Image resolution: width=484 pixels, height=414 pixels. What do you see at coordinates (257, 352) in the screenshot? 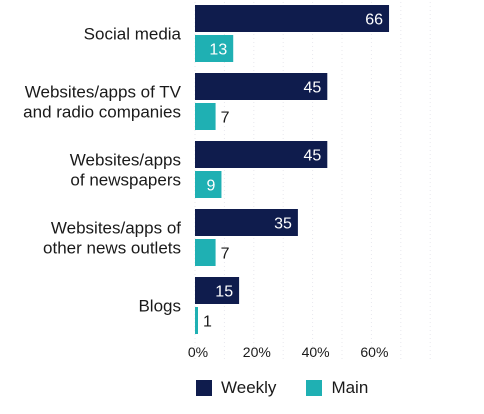
I see `x-tick-label: 20%` at bounding box center [257, 352].